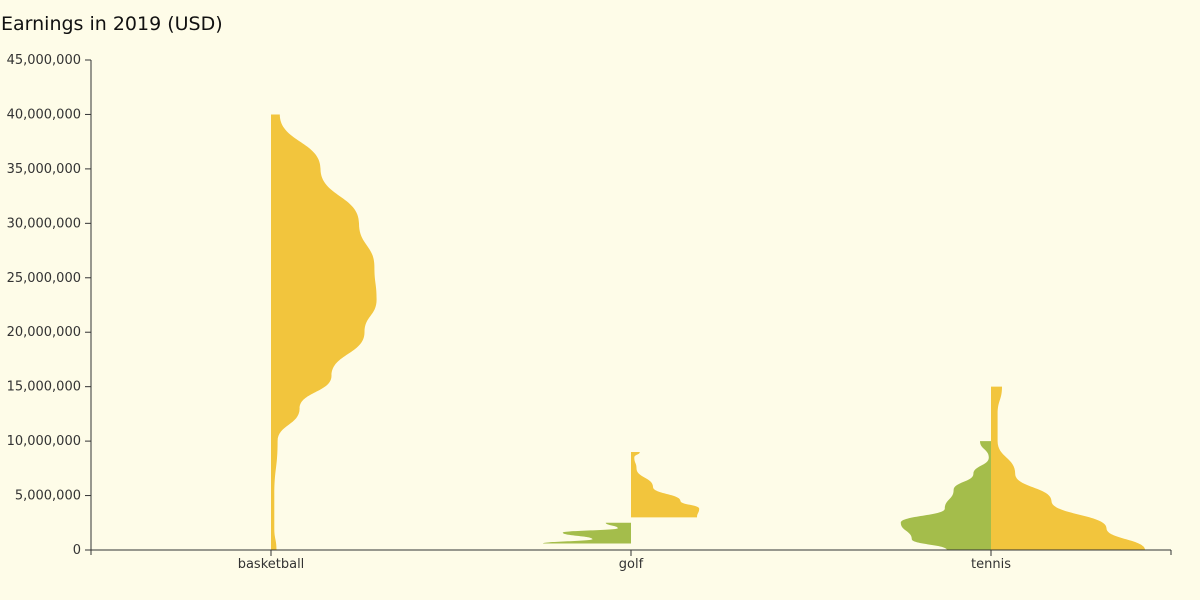 The height and width of the screenshot is (600, 1200). I want to click on violin-half-tennis-left, so click(945, 495).